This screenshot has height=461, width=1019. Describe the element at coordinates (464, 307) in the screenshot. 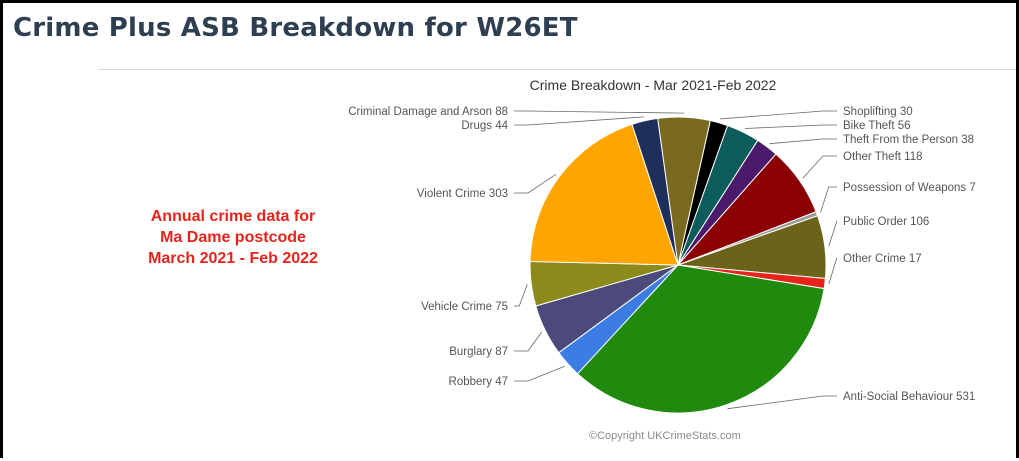

I see `slice-label: Vehicle Crime 75` at that location.